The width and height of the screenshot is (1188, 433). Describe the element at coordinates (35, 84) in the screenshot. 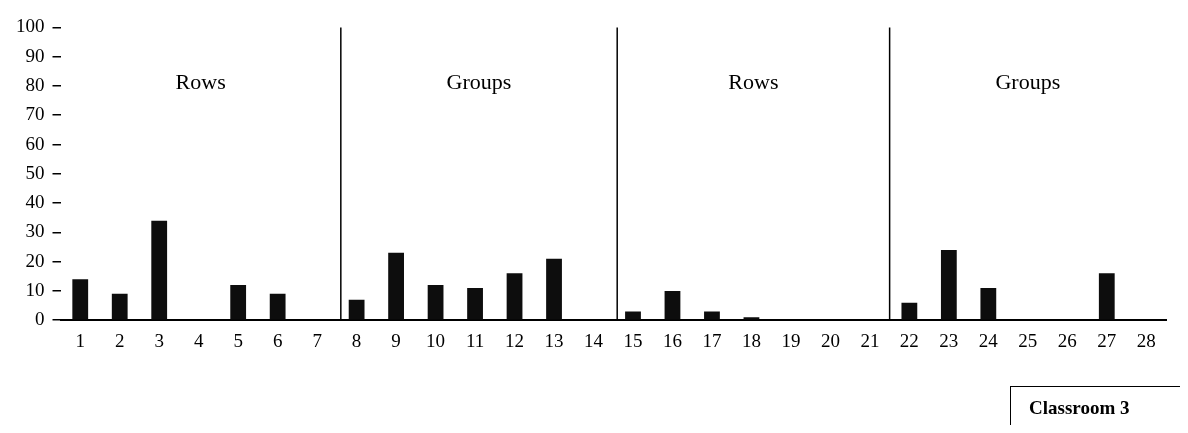

I see `y-tick-label: 80` at that location.